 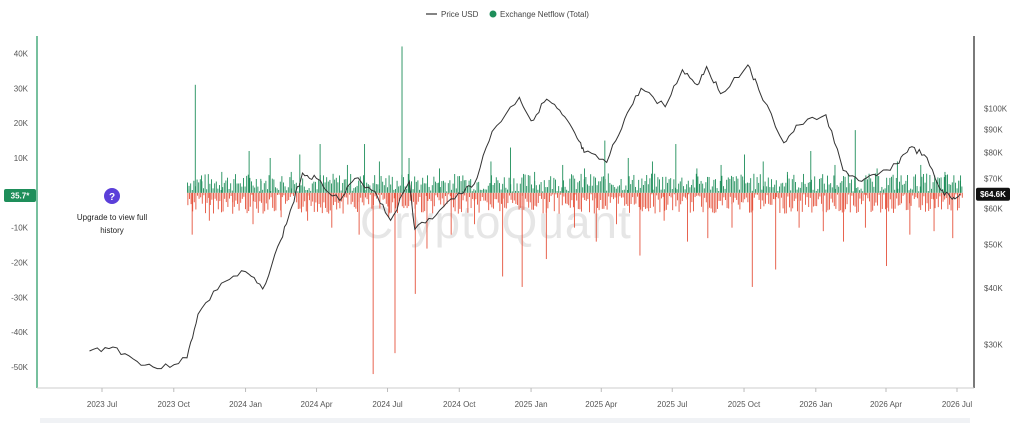 What do you see at coordinates (460, 14) in the screenshot?
I see `legend-price-label: Price USD` at bounding box center [460, 14].